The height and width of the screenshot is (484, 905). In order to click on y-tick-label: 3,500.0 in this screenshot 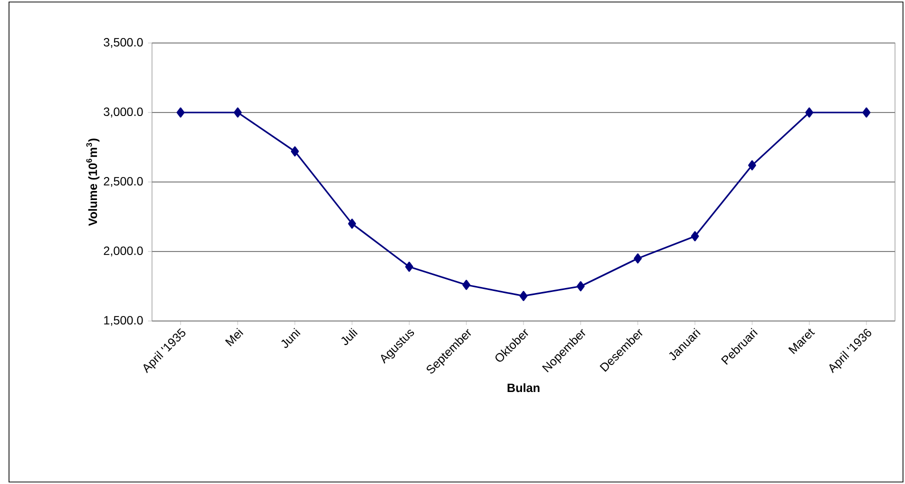, I will do `click(123, 43)`.